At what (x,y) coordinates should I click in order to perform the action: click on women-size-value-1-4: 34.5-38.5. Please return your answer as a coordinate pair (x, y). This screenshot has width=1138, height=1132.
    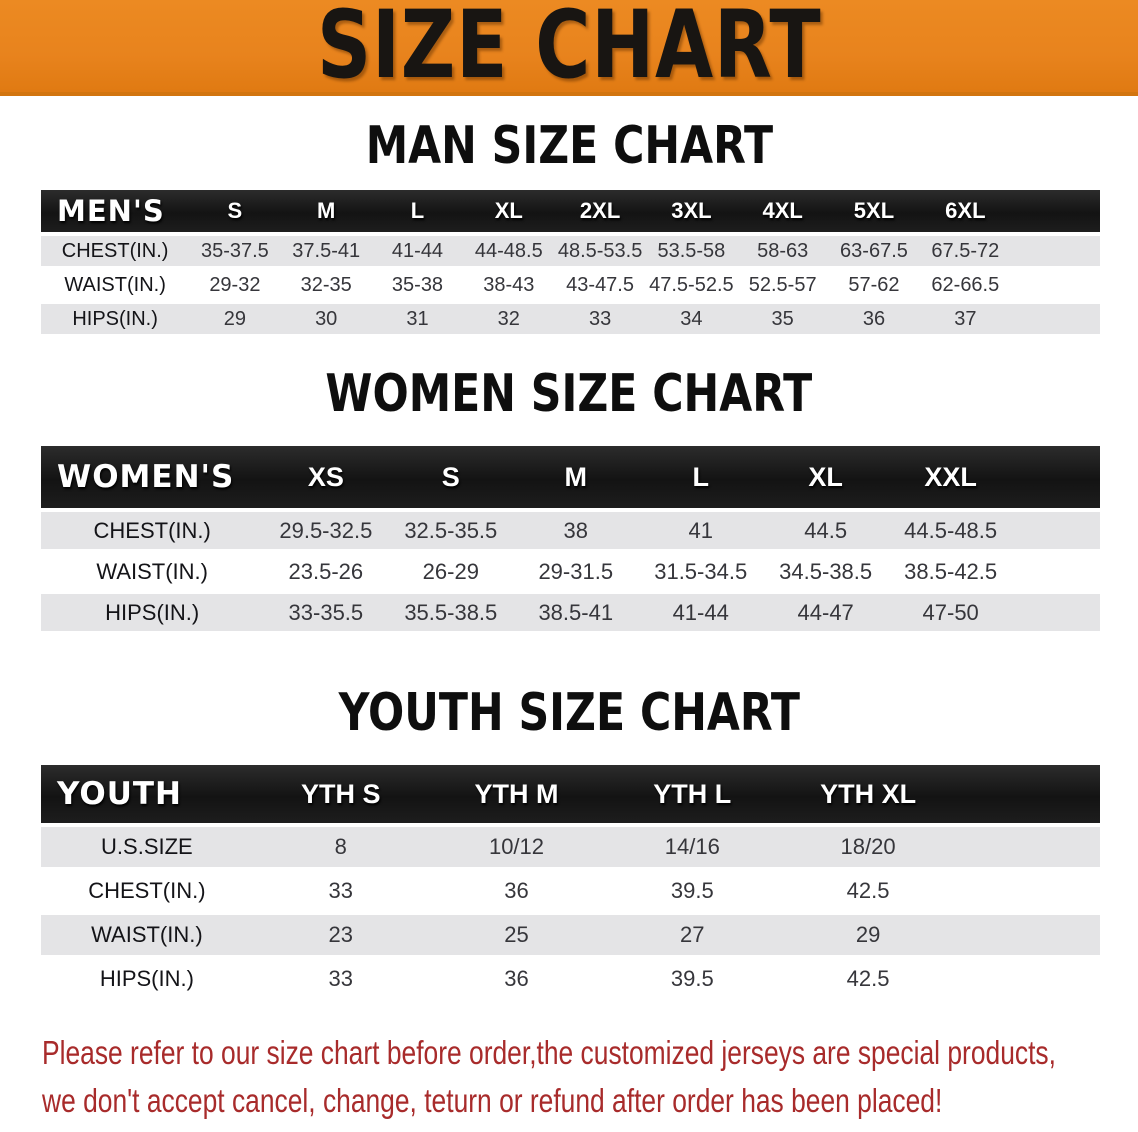
    Looking at the image, I should click on (826, 571).